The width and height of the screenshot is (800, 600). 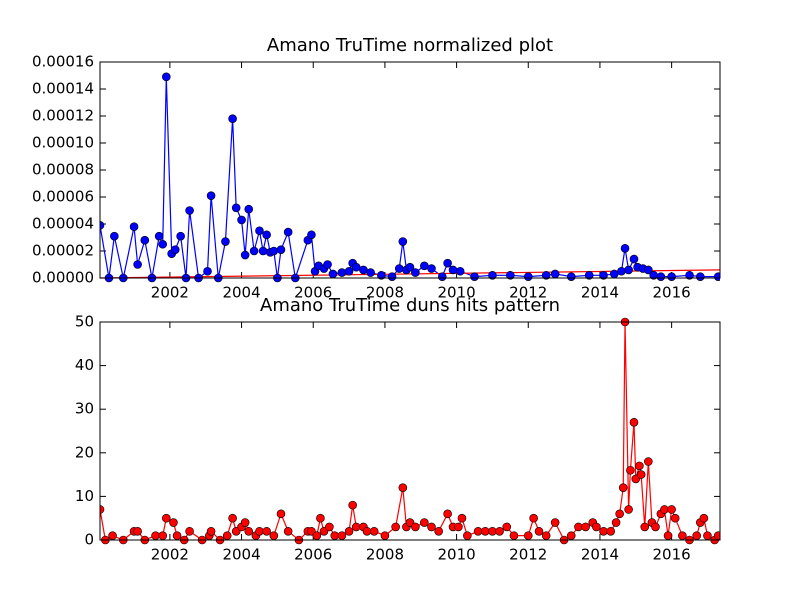 What do you see at coordinates (63, 116) in the screenshot?
I see `y-tick-label: 0.00012` at bounding box center [63, 116].